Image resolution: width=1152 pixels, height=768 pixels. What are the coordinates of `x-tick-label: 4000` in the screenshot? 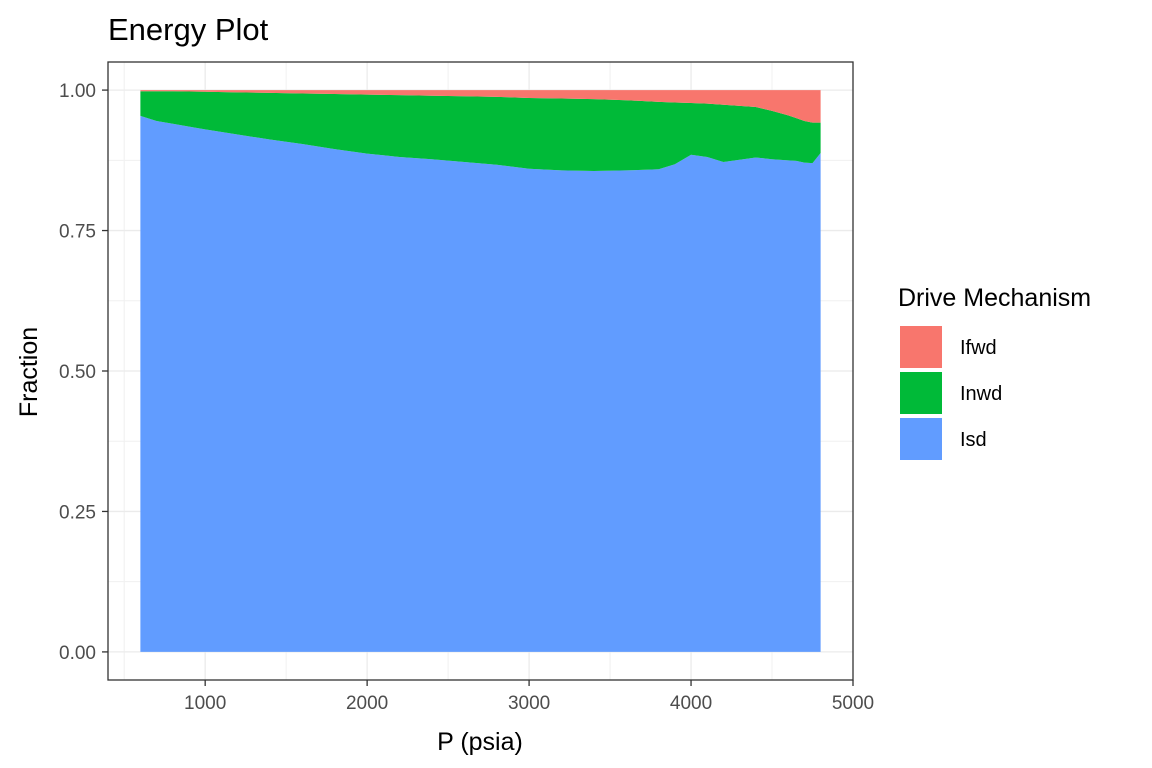 It's located at (691, 703).